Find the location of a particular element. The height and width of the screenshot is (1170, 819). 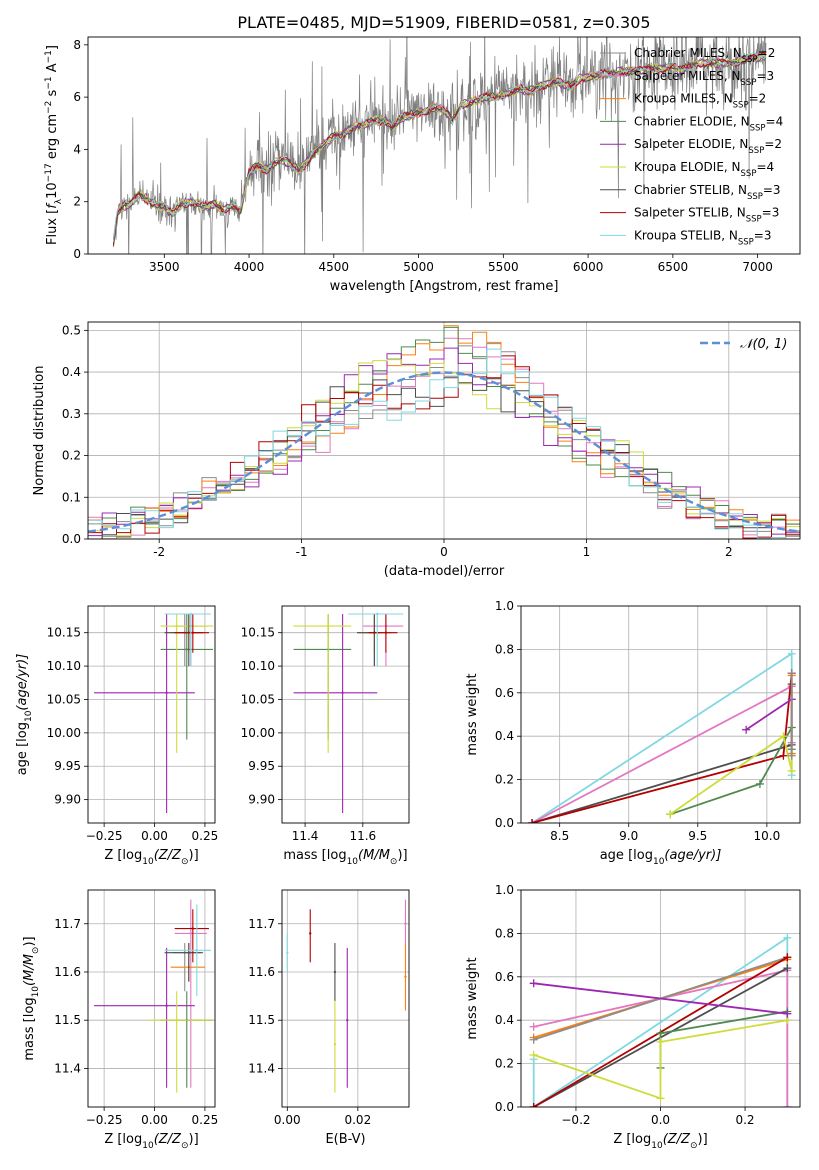

error-bar-chabrier-stelib is located at coordinates (335, 972).